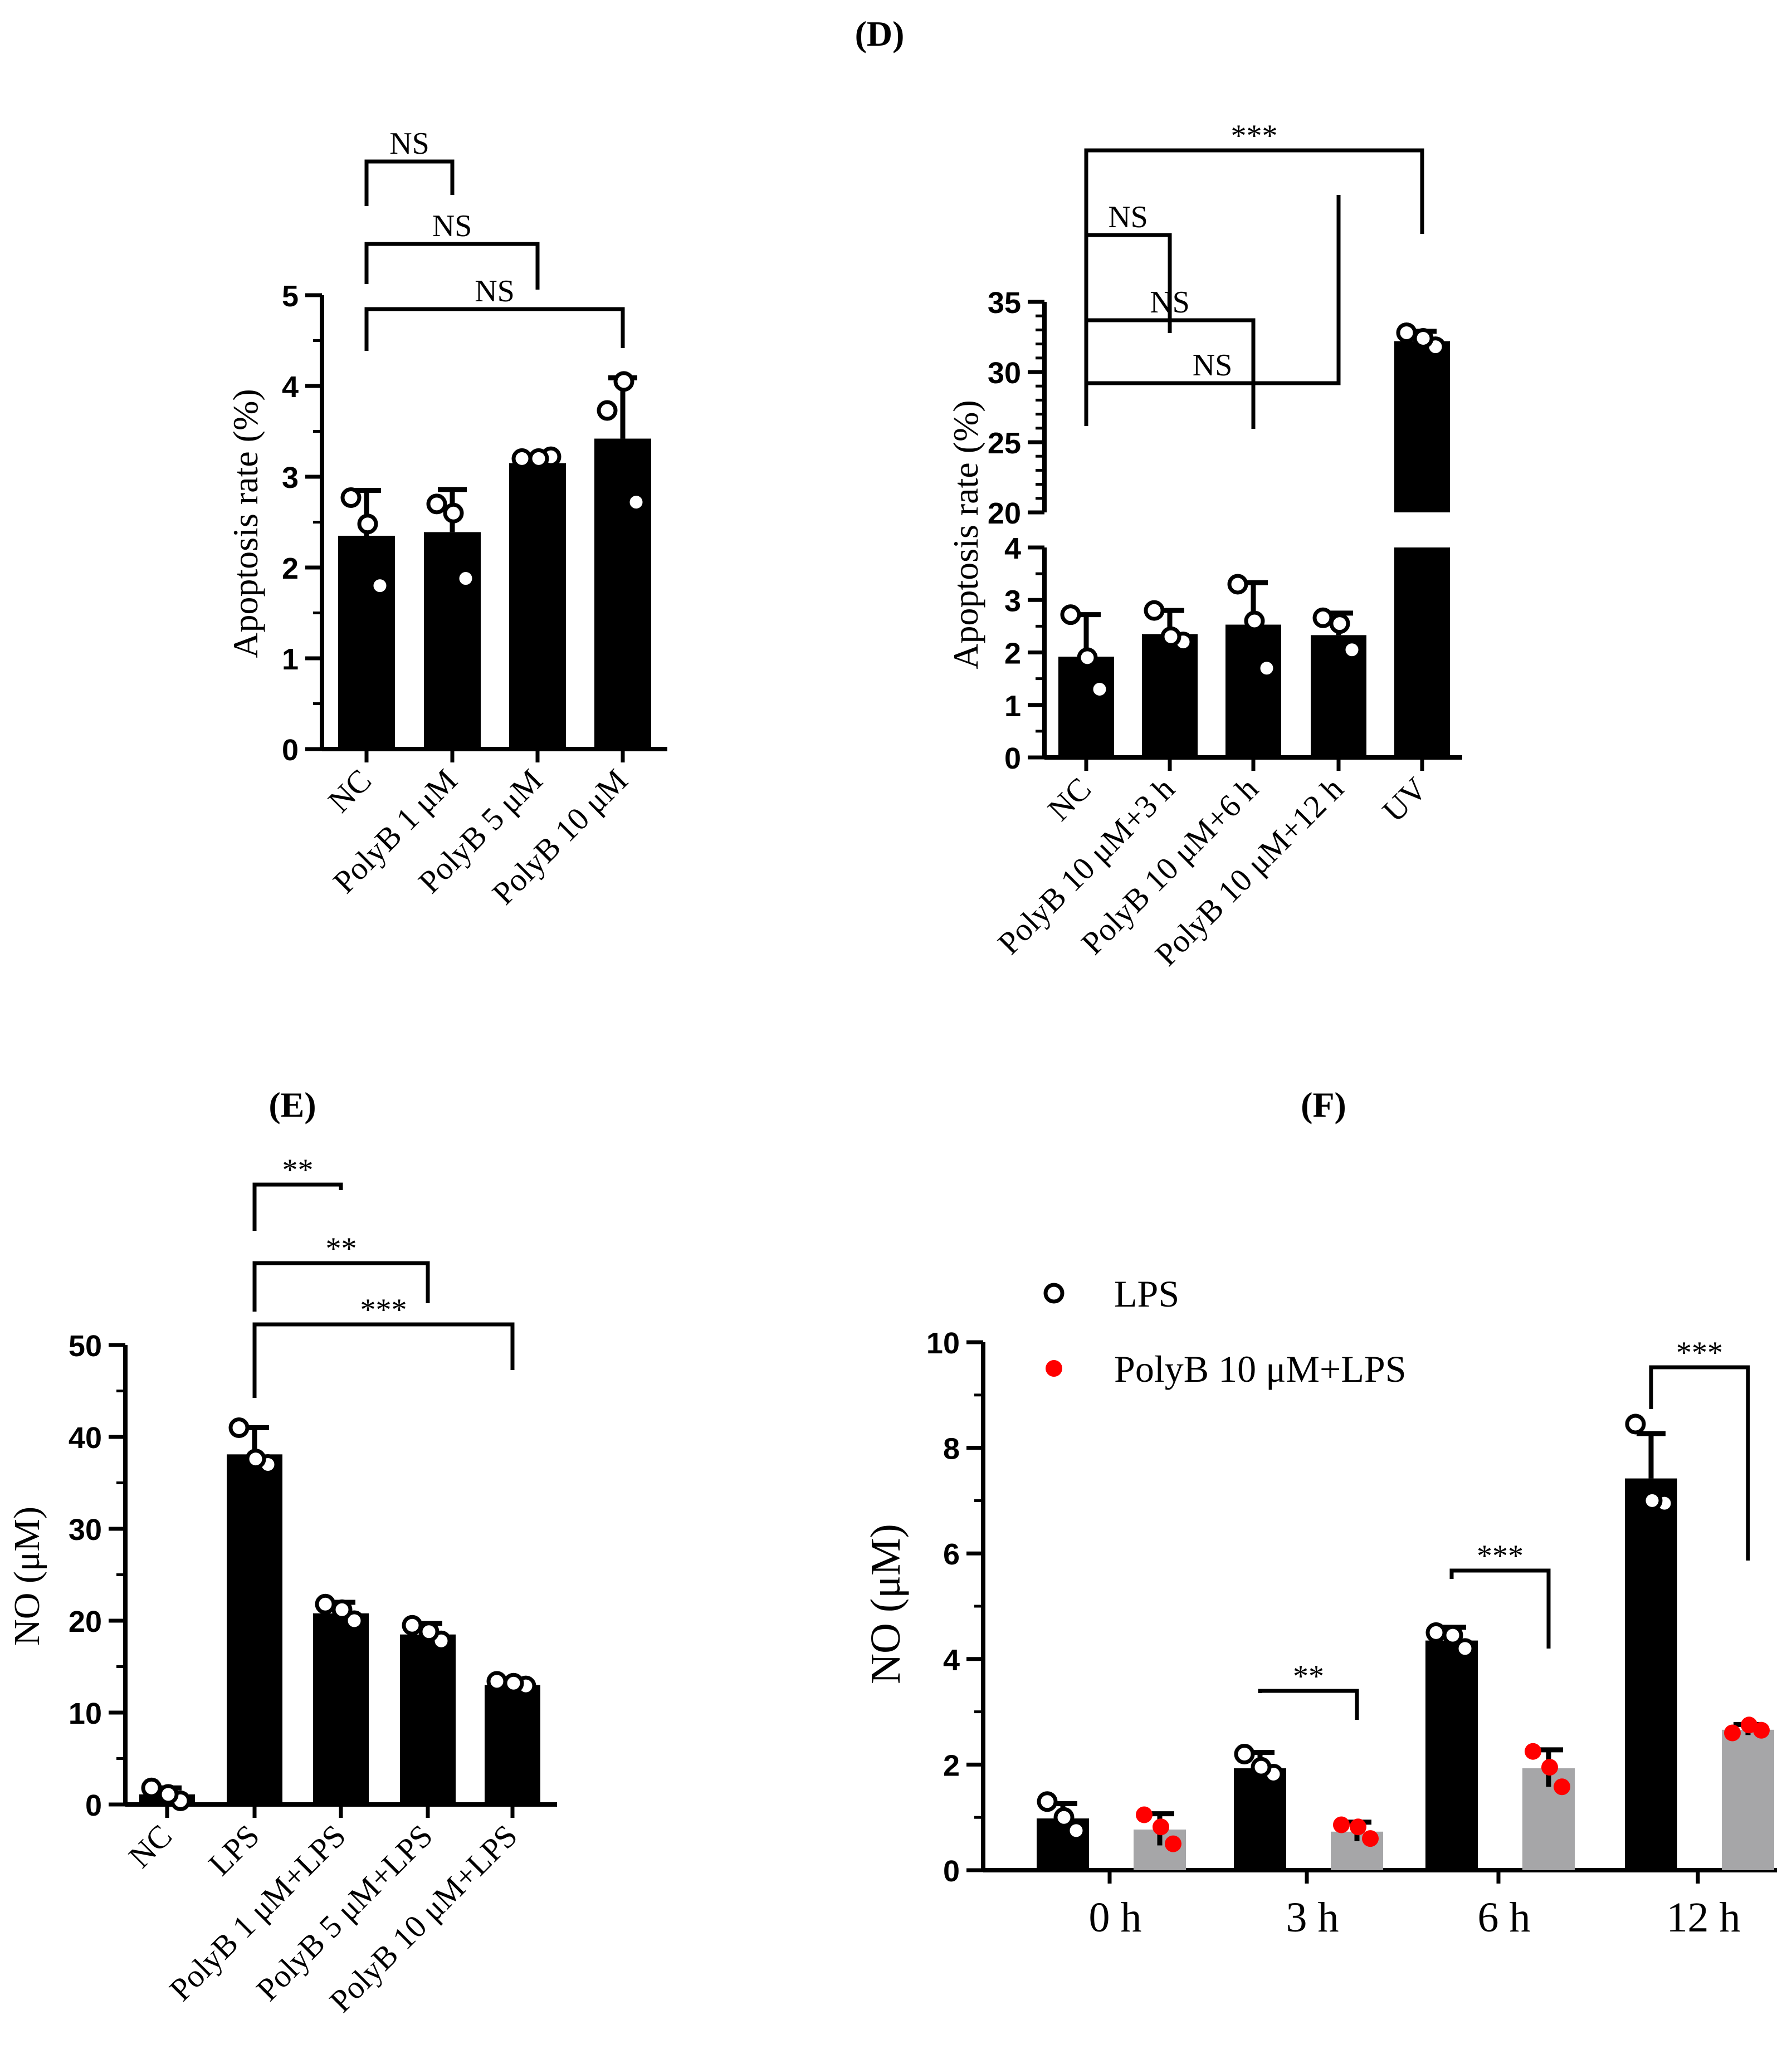 The height and width of the screenshot is (2059, 1792). What do you see at coordinates (1504, 1918) in the screenshot?
I see `category-label: 6 h` at bounding box center [1504, 1918].